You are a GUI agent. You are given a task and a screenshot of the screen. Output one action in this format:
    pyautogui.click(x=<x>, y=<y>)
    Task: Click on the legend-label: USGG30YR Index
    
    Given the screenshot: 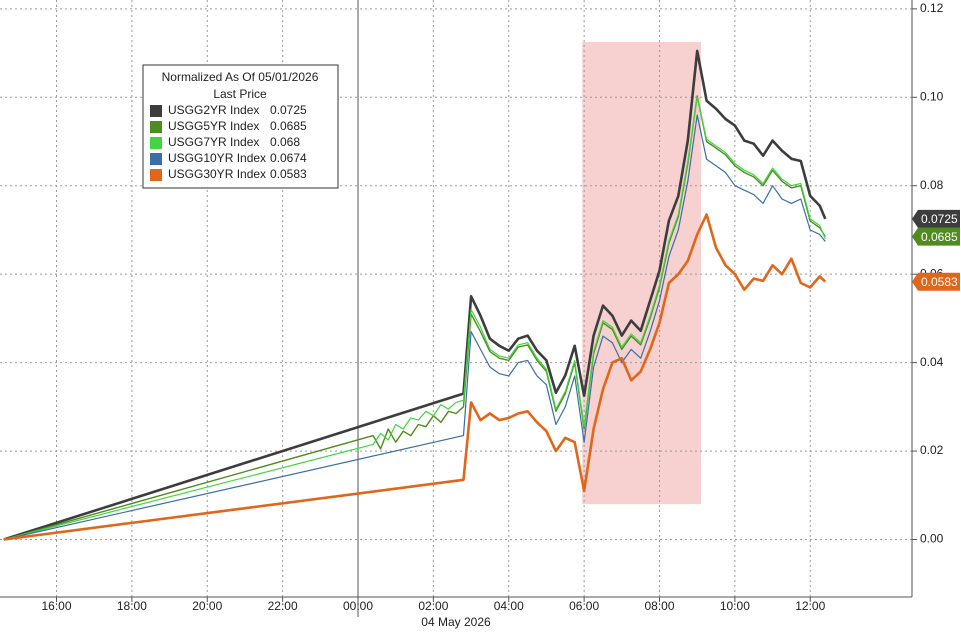 What is the action you would take?
    pyautogui.click(x=217, y=174)
    